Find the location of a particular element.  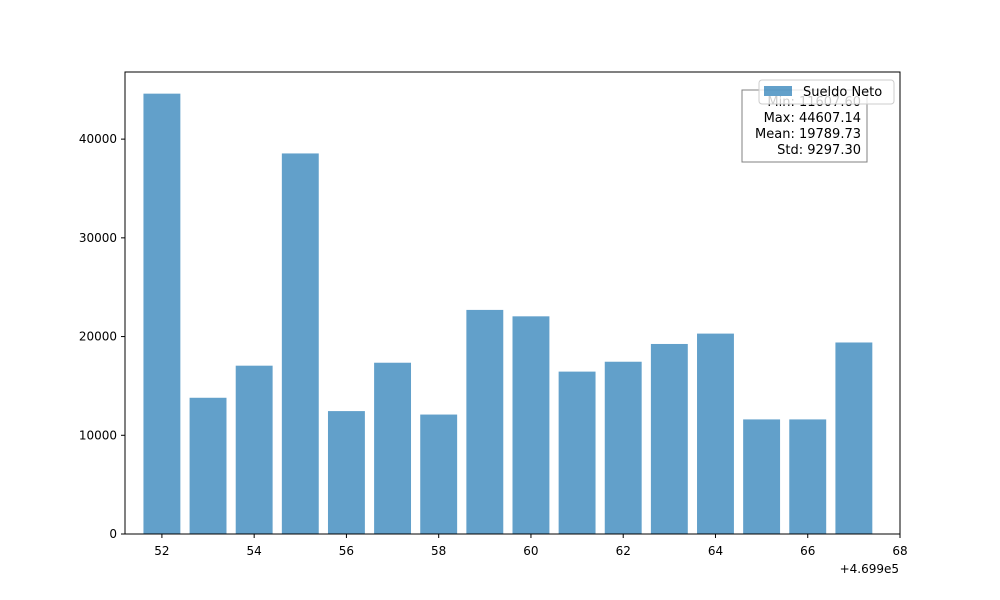

x-tick-label: 56 is located at coordinates (346, 551).